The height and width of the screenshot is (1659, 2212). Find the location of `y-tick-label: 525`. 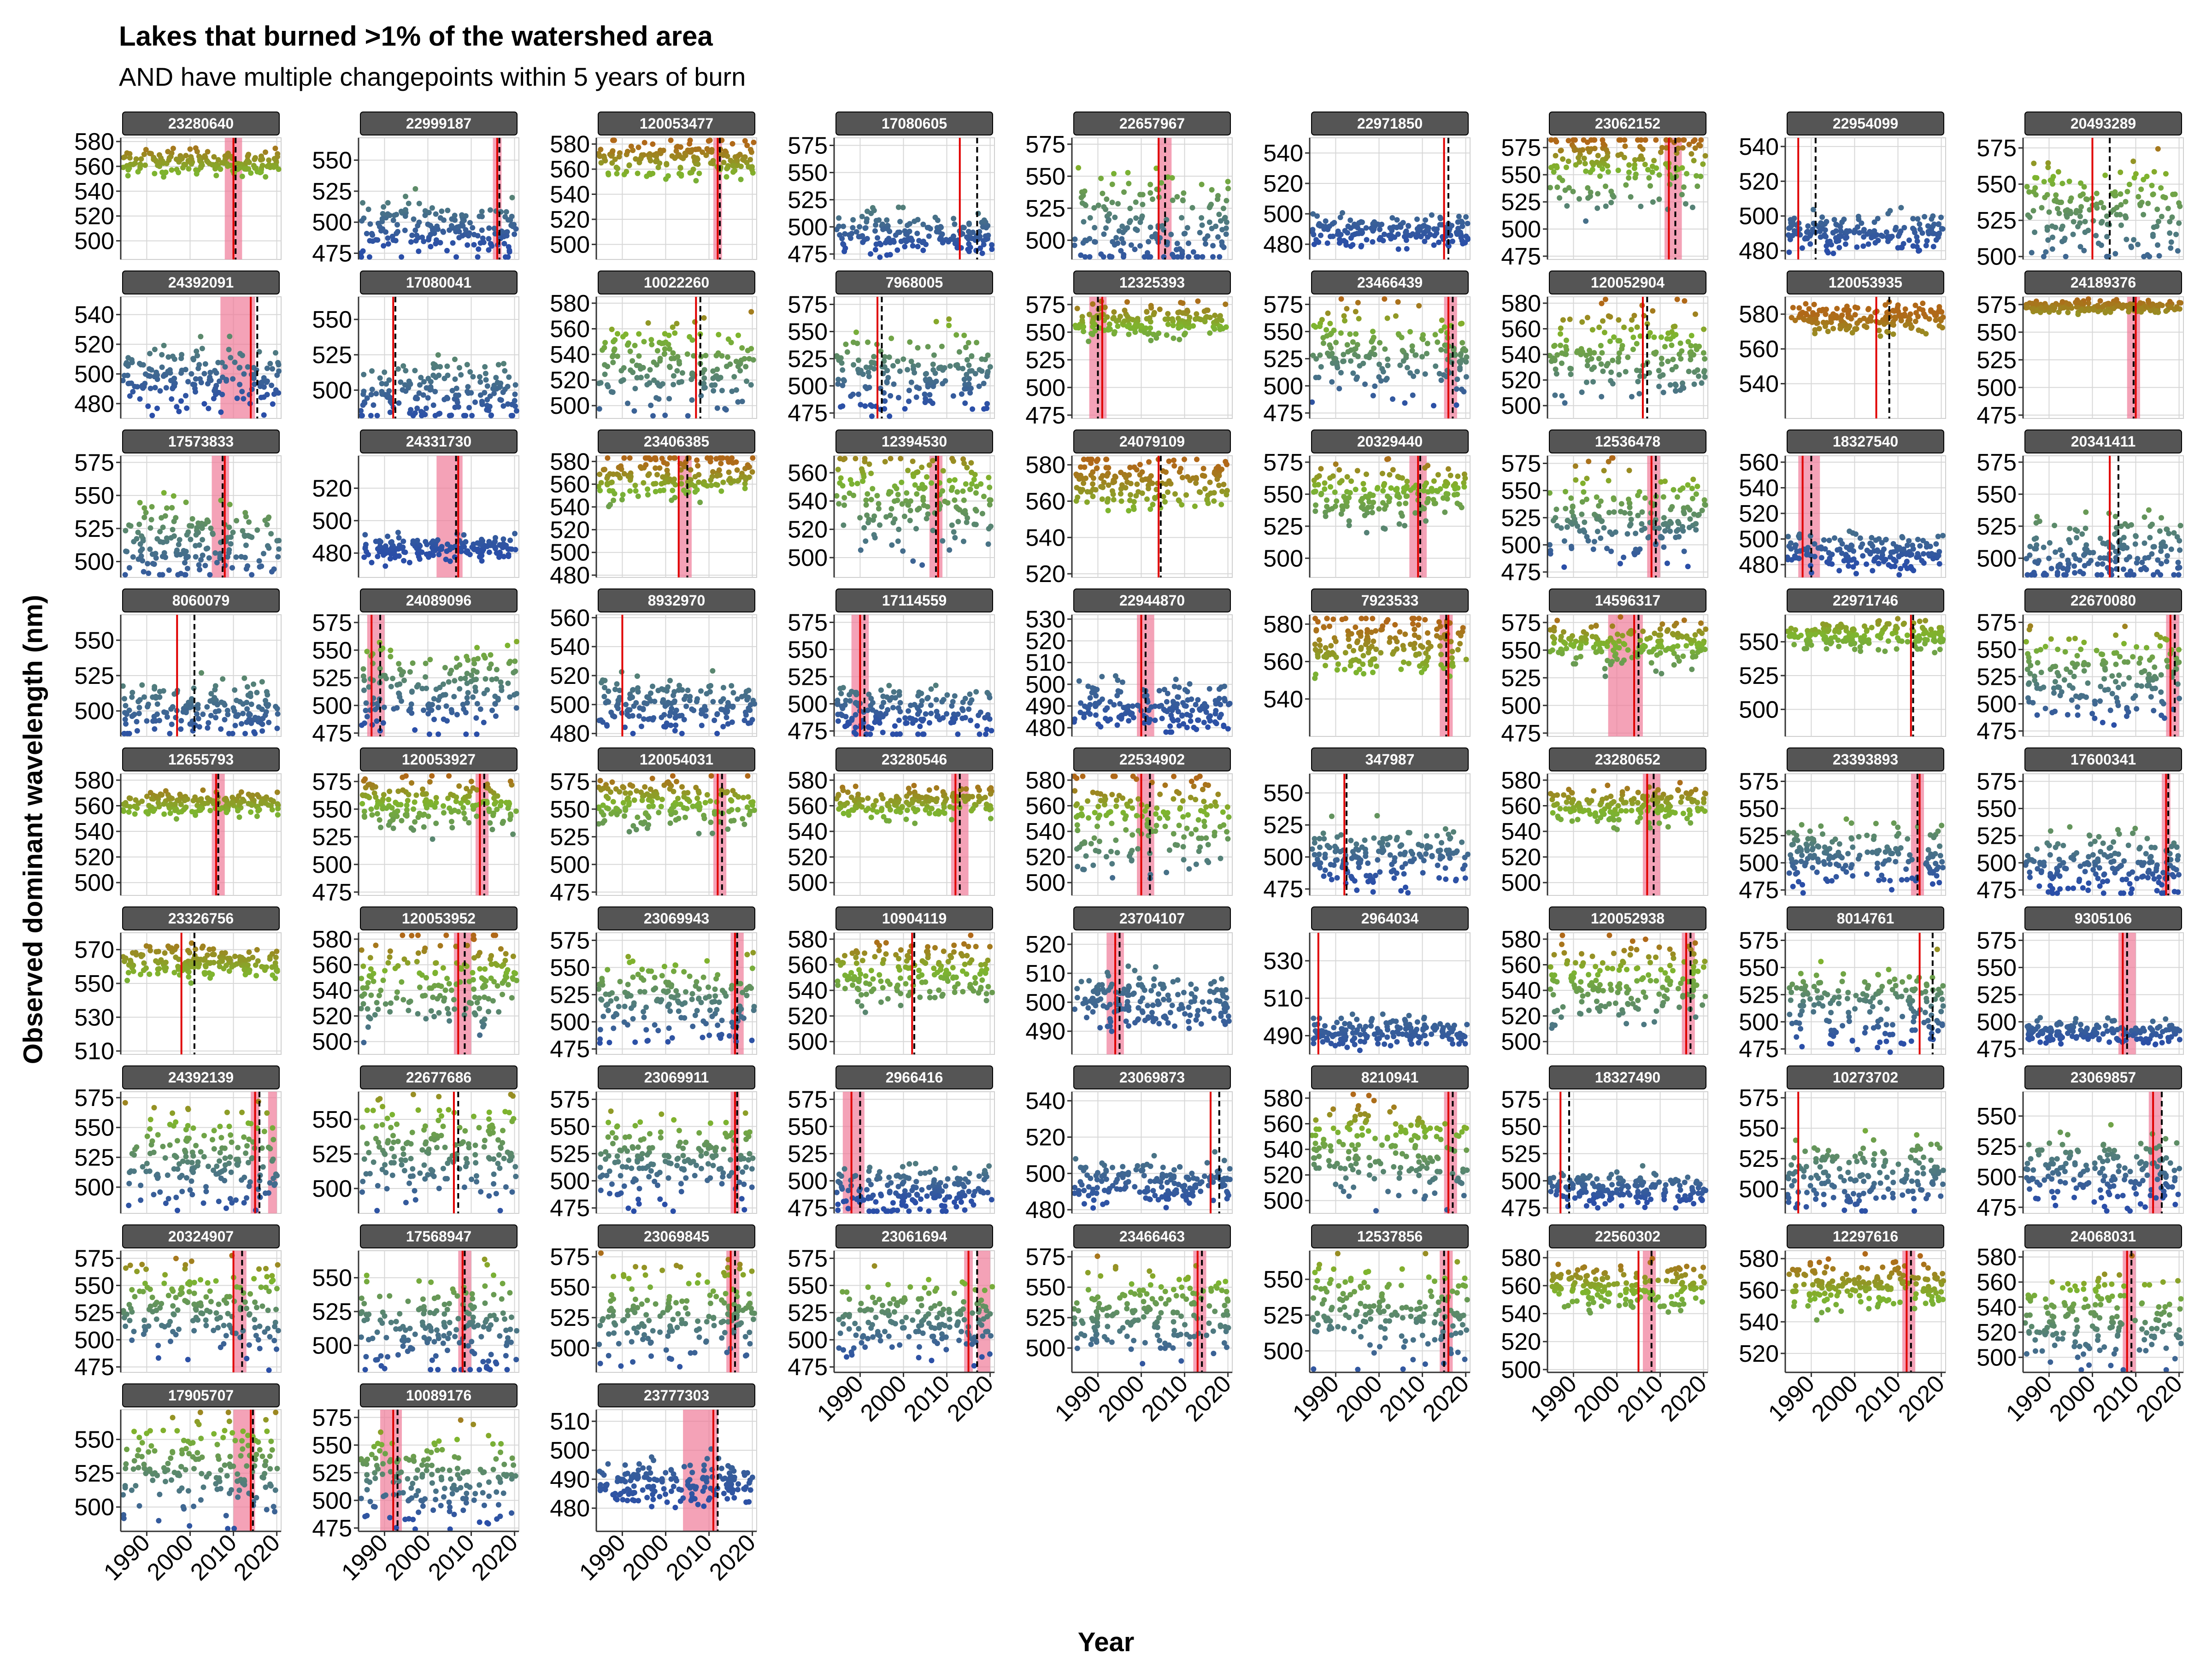

y-tick-label: 525 is located at coordinates (1997, 360).